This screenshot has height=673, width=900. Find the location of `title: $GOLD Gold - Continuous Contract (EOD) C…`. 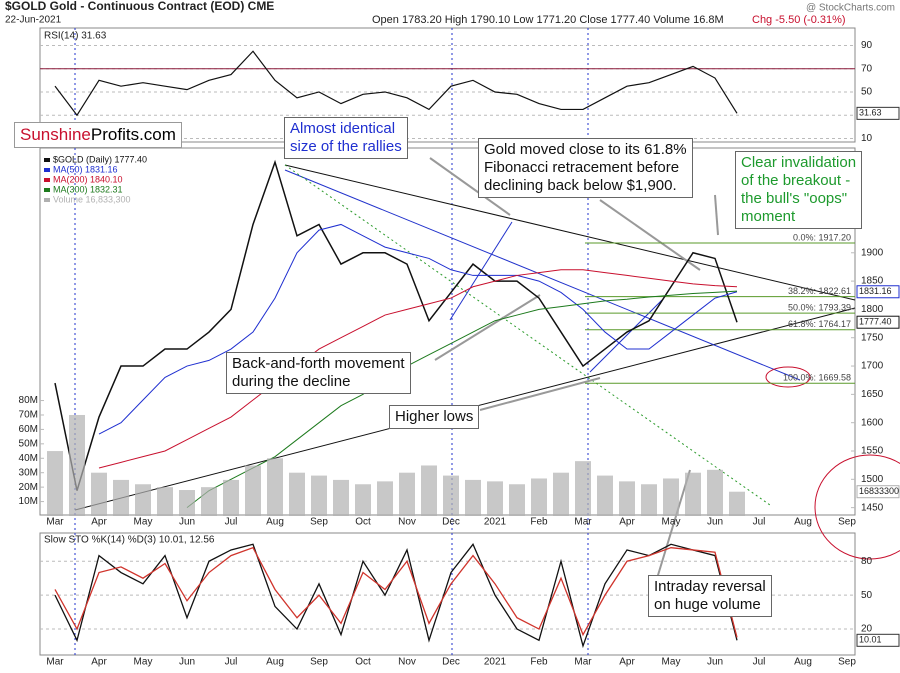

title: $GOLD Gold - Continuous Contract (EOD) C… is located at coordinates (139, 6).